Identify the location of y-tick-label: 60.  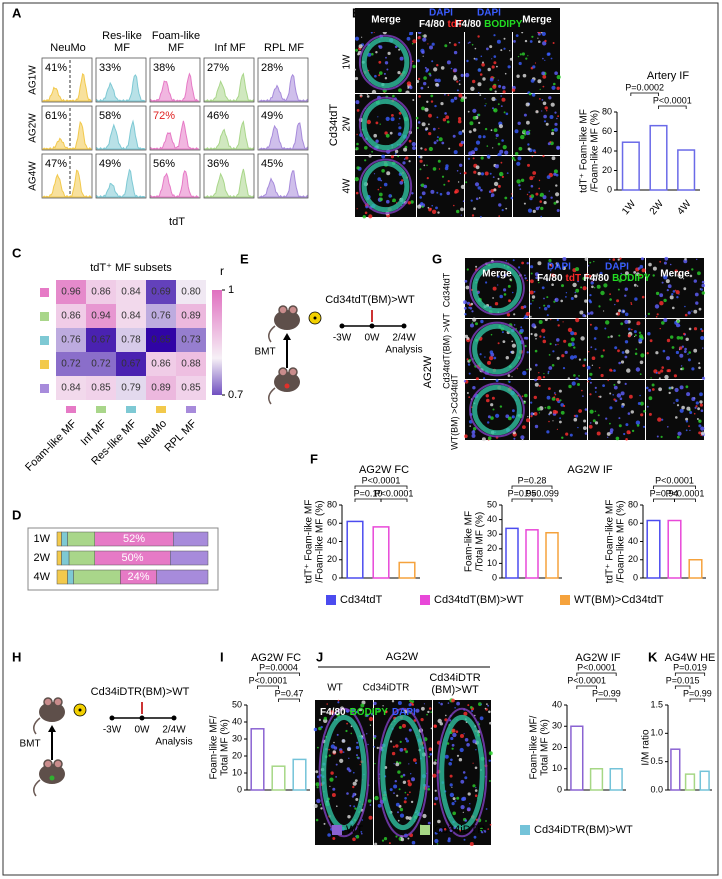
(332, 523).